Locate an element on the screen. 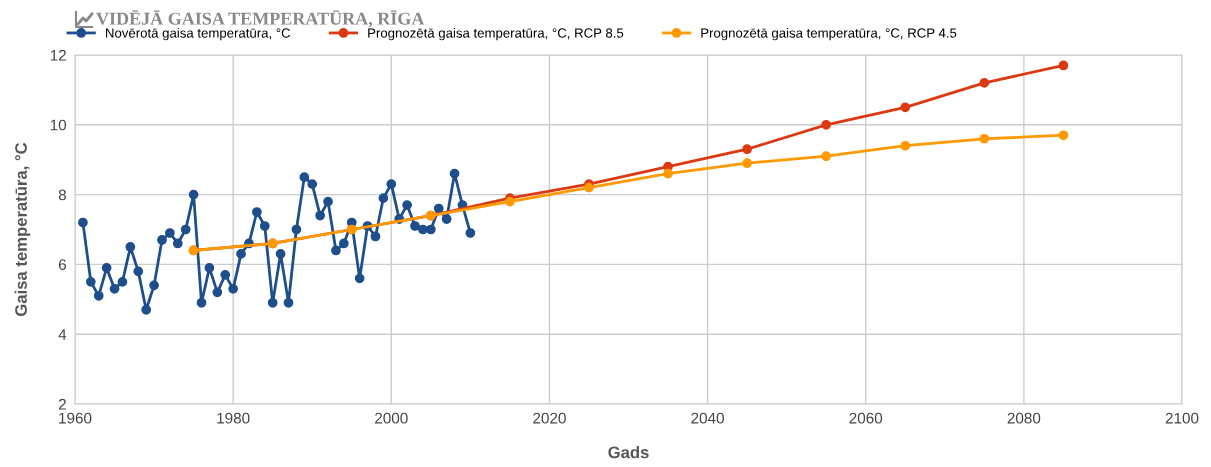 This screenshot has height=467, width=1211. legend-label: Novērotā gaisa temperatūra, °C is located at coordinates (198, 34).